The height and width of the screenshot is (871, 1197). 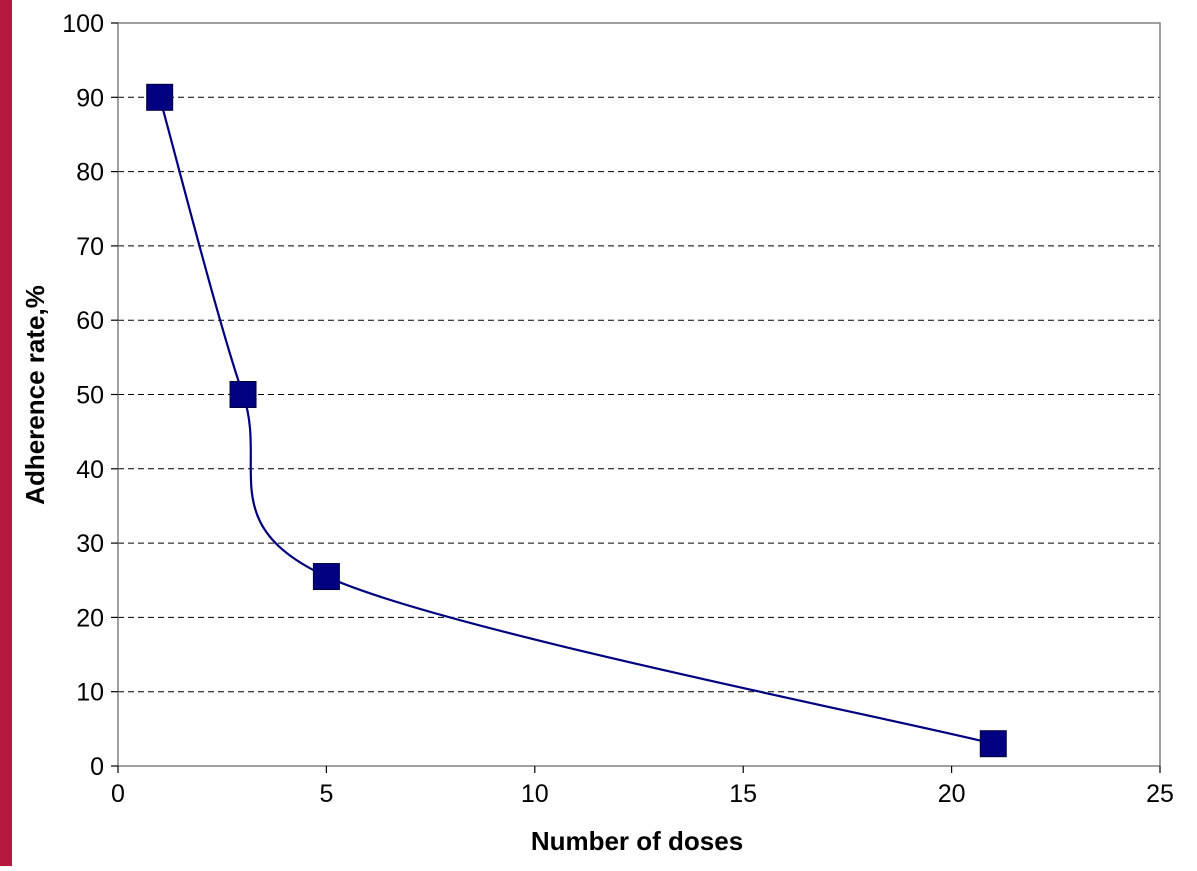 I want to click on y-tick-label: 90, so click(x=90, y=98).